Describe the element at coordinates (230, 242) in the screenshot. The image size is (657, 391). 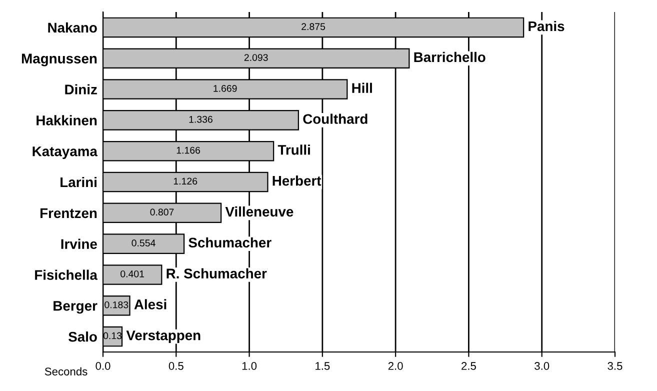
I see `annotation: Schumacher` at that location.